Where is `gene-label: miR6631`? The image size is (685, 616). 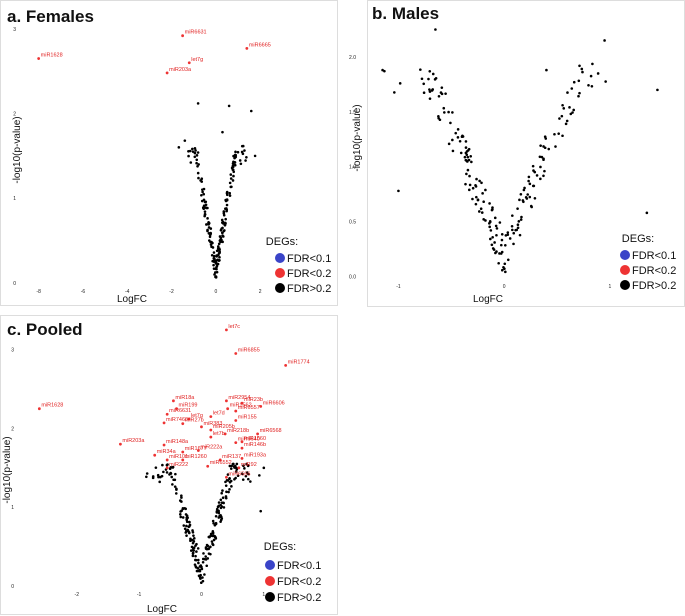 gene-label: miR6631 is located at coordinates (180, 411).